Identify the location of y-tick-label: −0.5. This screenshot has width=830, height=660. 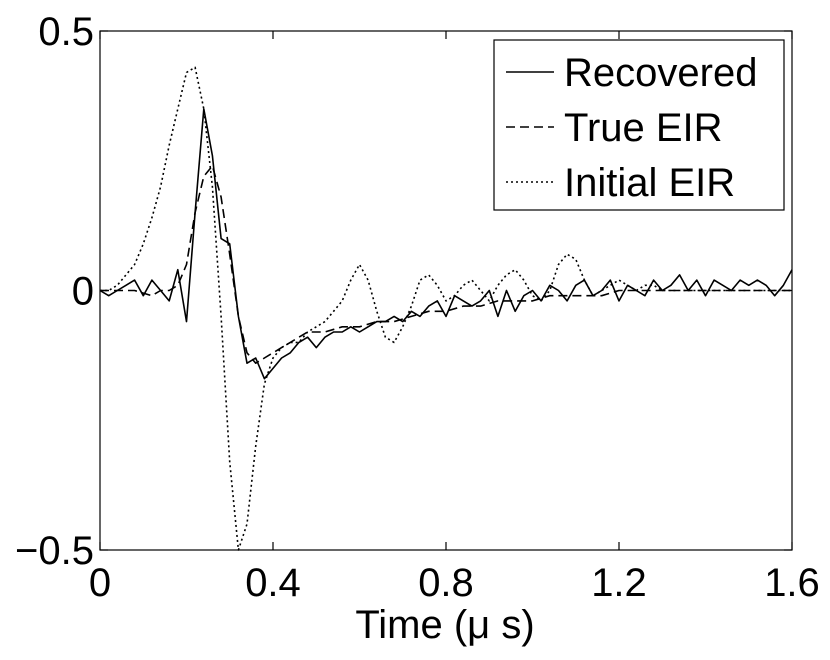
(54, 551).